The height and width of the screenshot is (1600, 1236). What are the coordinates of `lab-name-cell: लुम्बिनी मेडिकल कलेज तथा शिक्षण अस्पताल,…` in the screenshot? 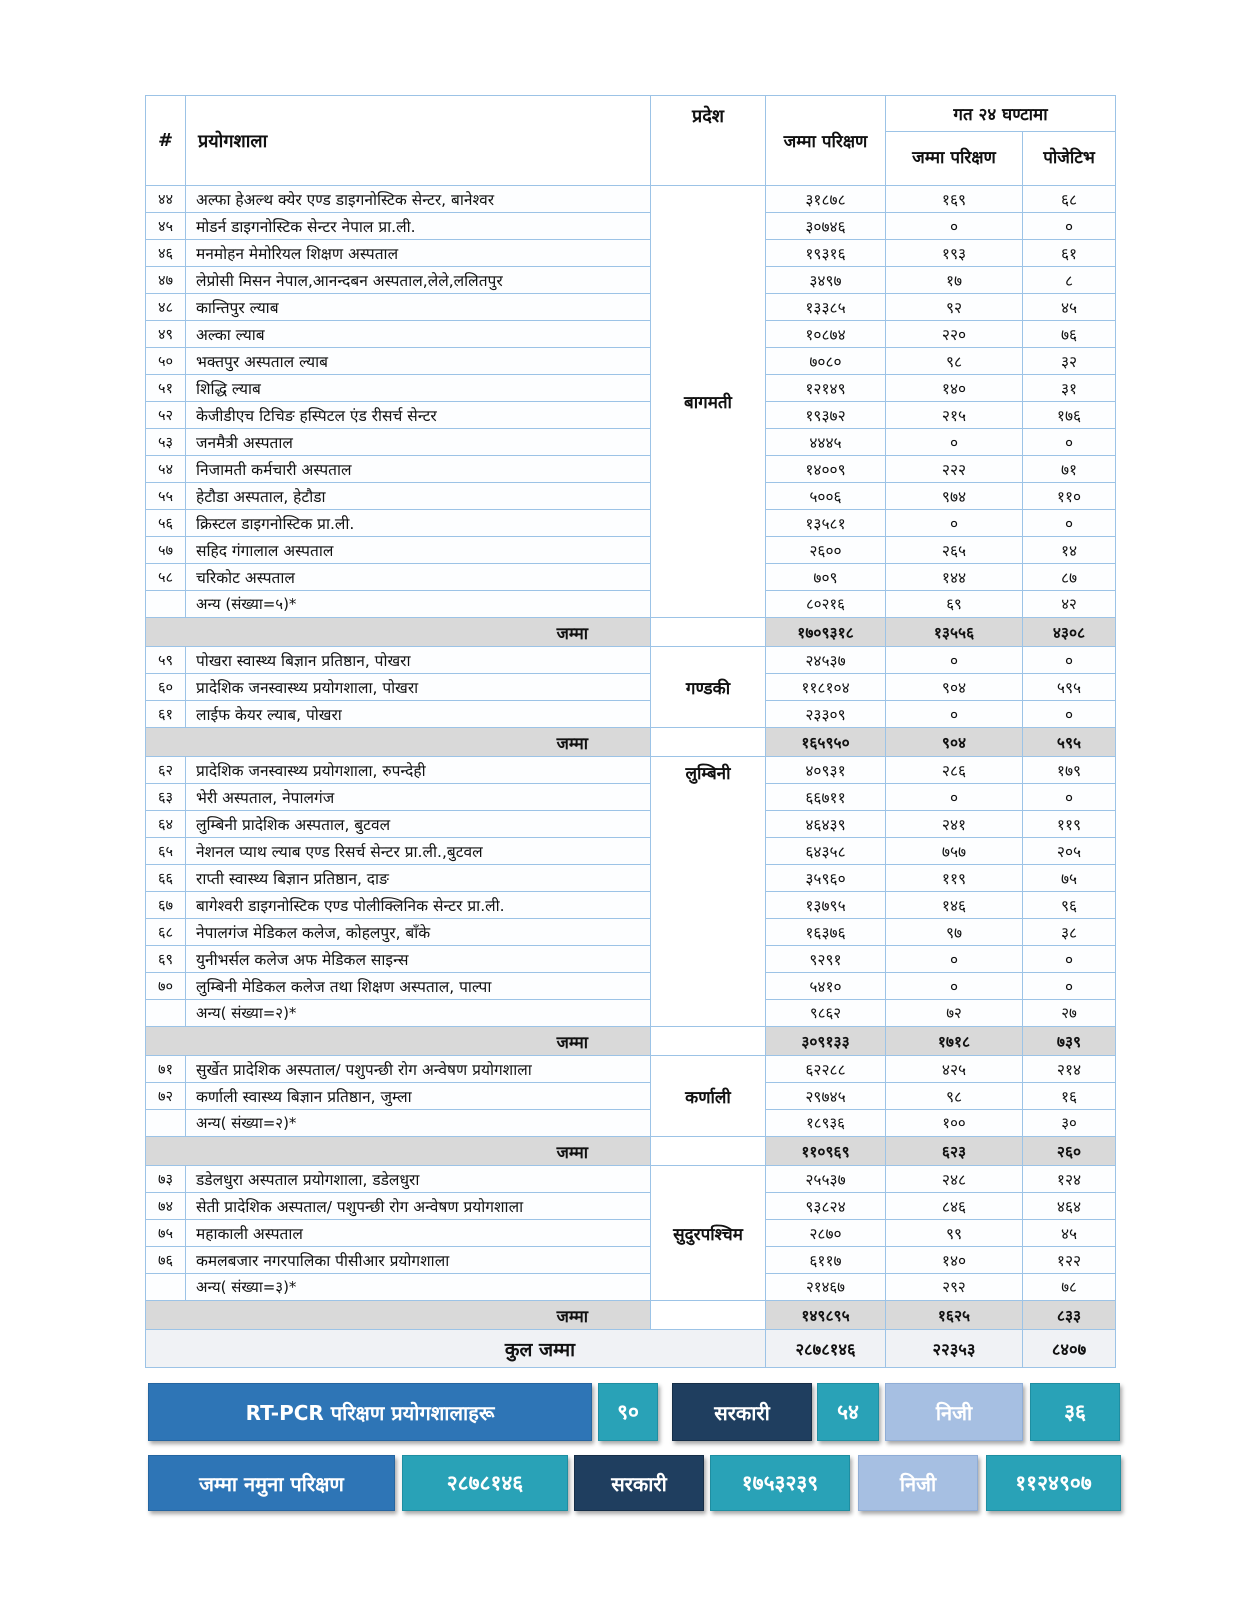 It's located at (418, 986).